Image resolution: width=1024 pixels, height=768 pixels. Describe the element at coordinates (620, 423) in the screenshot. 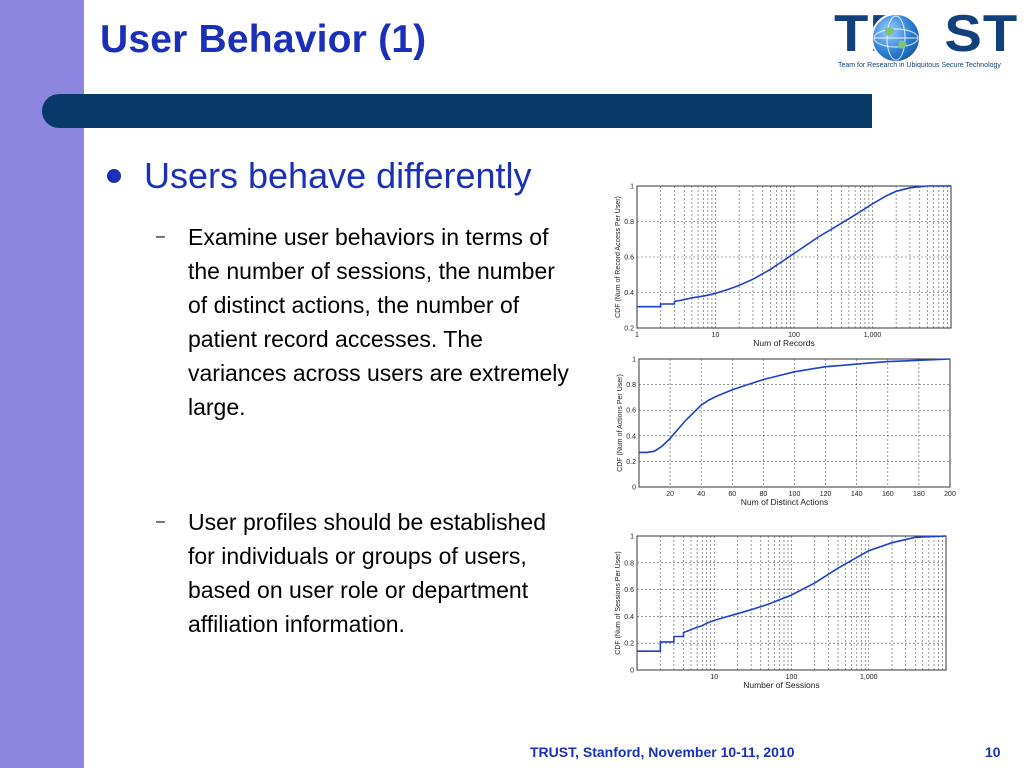

I see `y-axis-label: CDF (Num of Actions Per User)` at that location.